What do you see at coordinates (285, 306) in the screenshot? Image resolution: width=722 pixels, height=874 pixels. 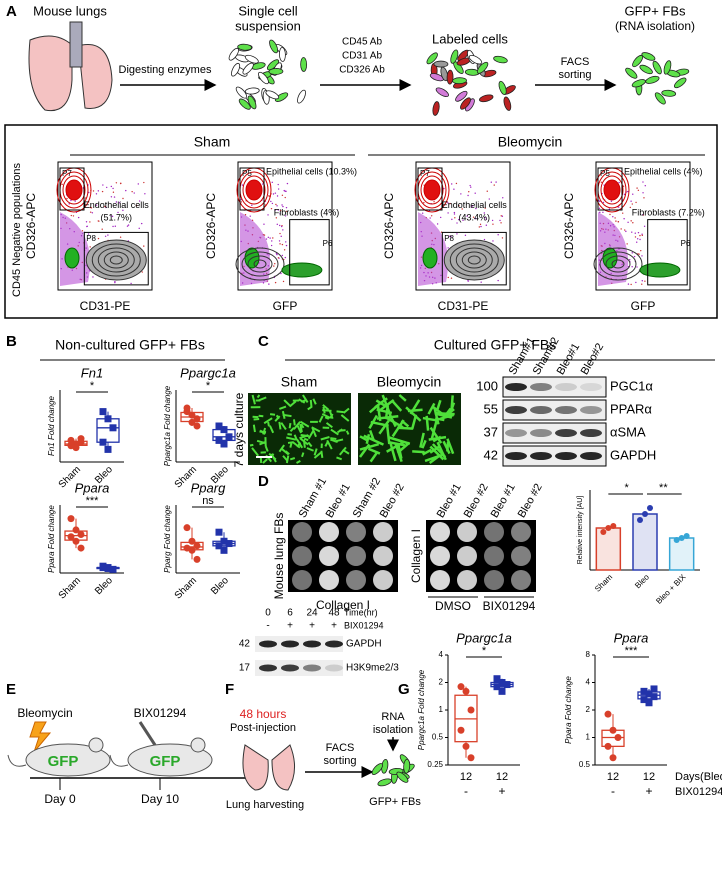 I see `label: GFP` at bounding box center [285, 306].